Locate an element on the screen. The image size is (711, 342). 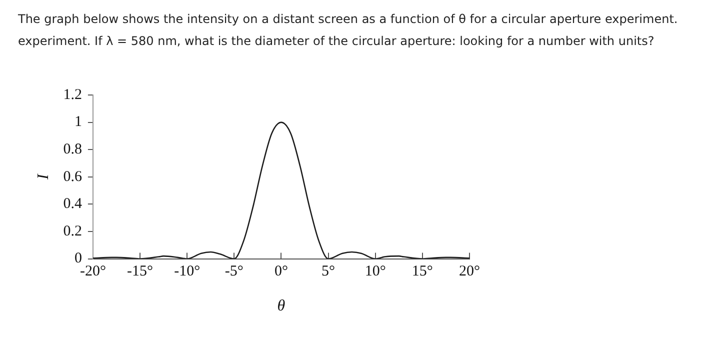
x-tick-label: -15° is located at coordinates (140, 272).